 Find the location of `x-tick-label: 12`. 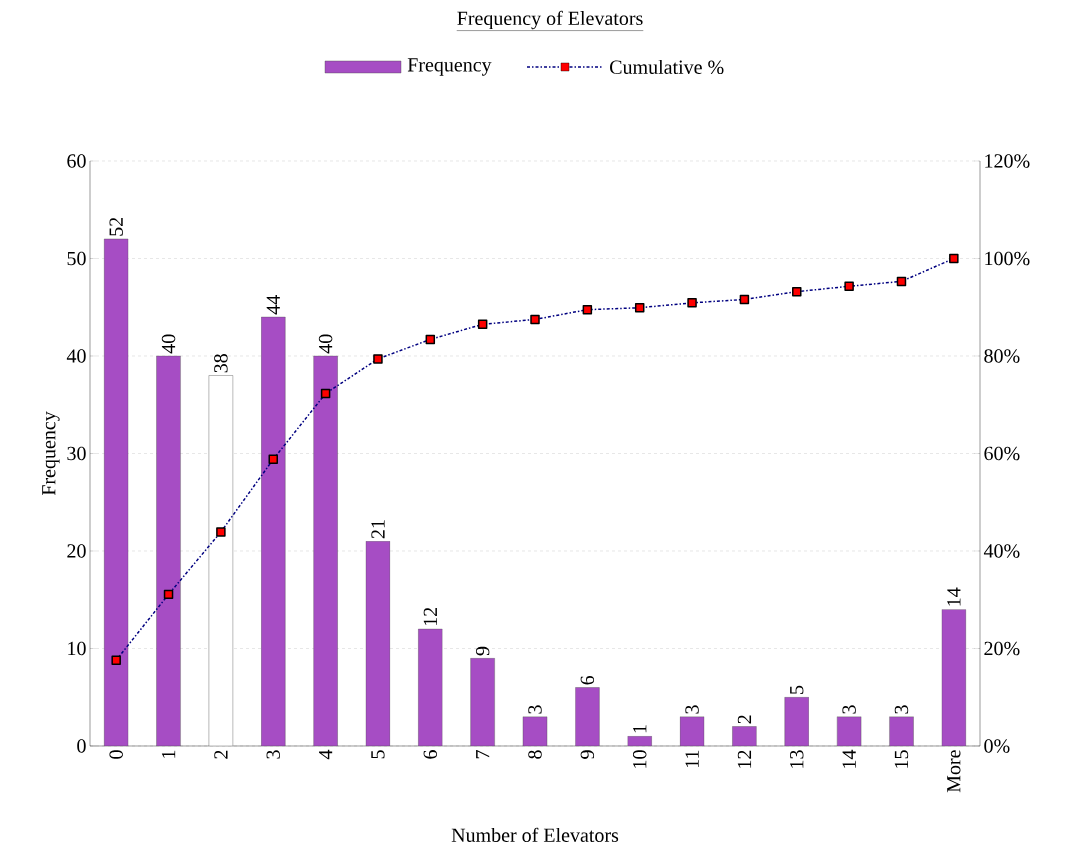

x-tick-label: 12 is located at coordinates (744, 759).